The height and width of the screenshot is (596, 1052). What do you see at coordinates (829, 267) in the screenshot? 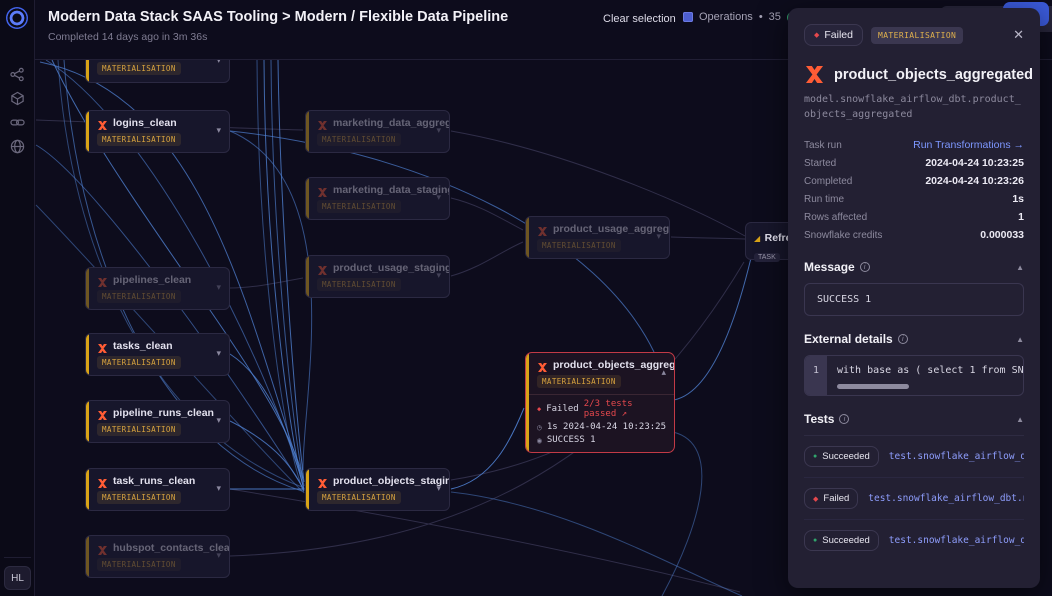
I see `message-heading: Message` at bounding box center [829, 267].